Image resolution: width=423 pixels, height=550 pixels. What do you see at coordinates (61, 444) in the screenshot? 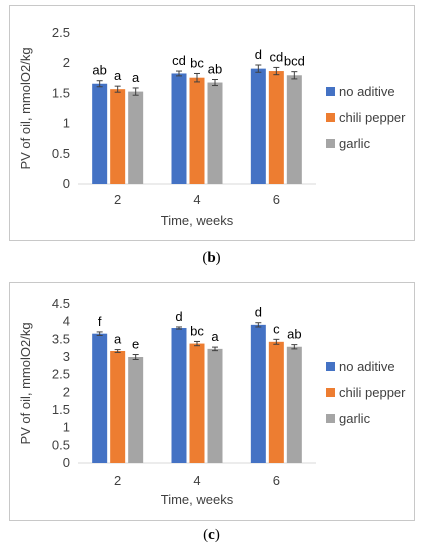
I see `y-tick-label-c: 0.5` at bounding box center [61, 444].